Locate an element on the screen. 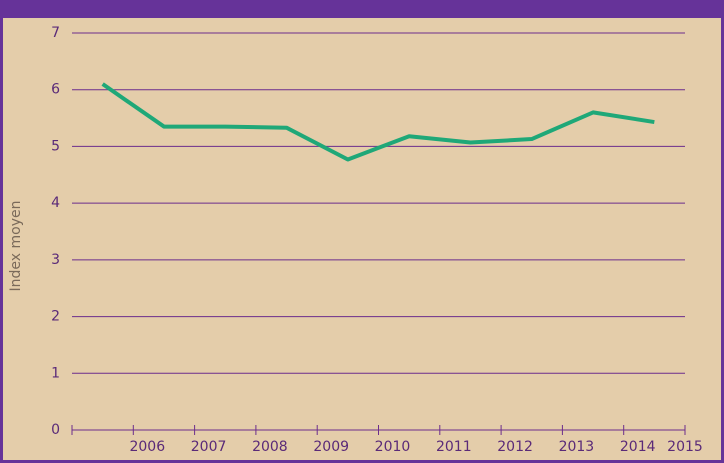  y-tick-label: 3 is located at coordinates (55, 260).